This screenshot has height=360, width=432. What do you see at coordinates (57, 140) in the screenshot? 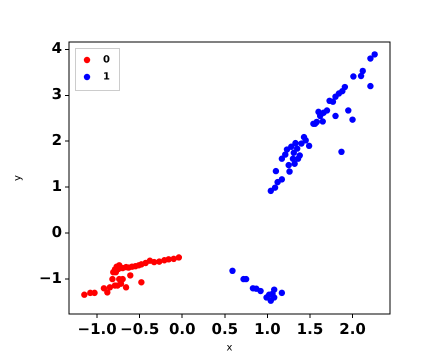
I see `y-tick-label: 2` at bounding box center [57, 140].